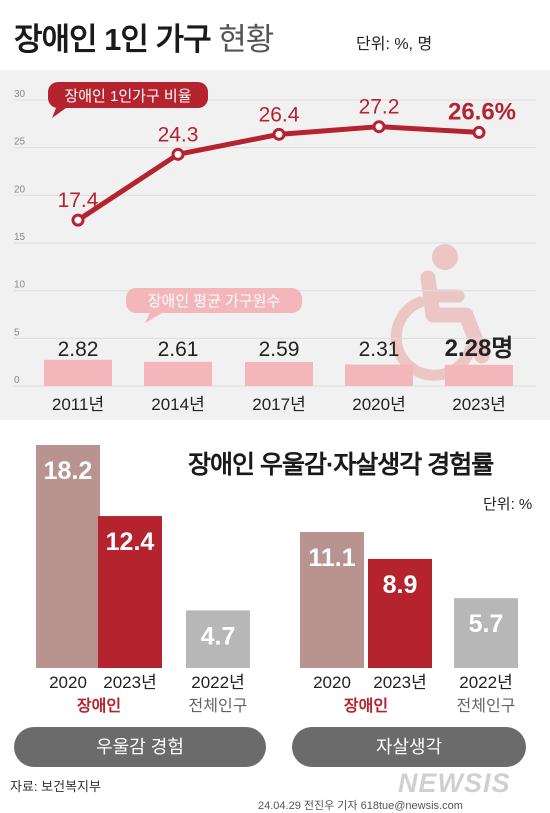 This screenshot has width=550, height=813. Describe the element at coordinates (454, 783) in the screenshot. I see `newsis-logo: NEWSIS` at that location.